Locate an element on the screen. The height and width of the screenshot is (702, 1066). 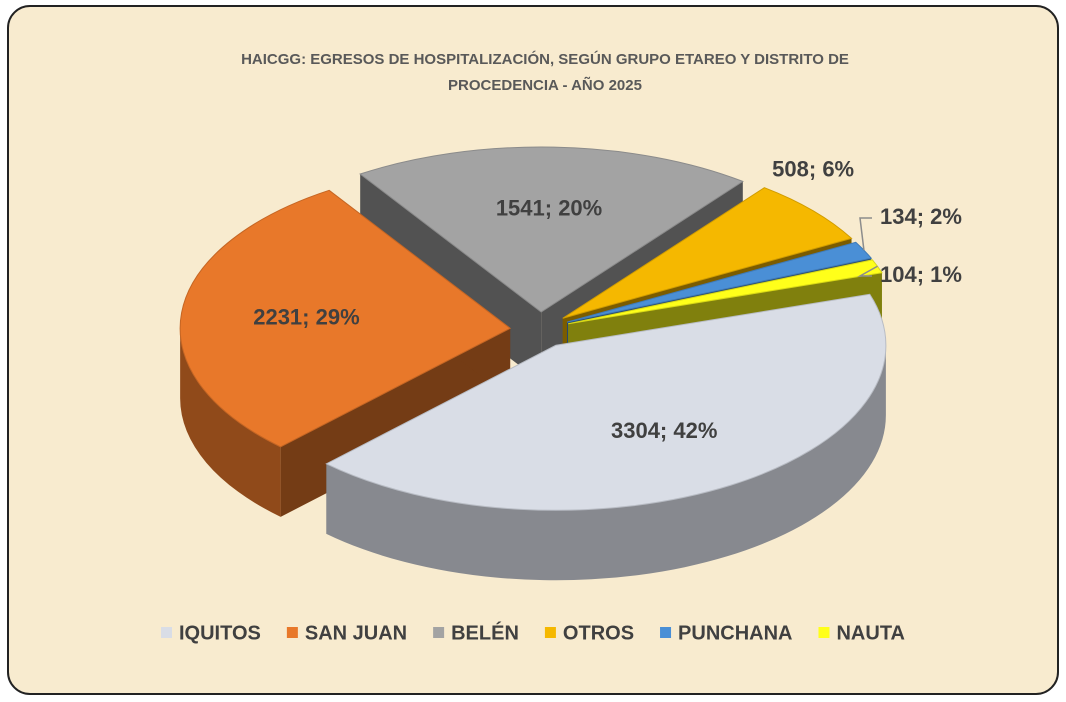
slice-wall is located at coordinates (230, 422).